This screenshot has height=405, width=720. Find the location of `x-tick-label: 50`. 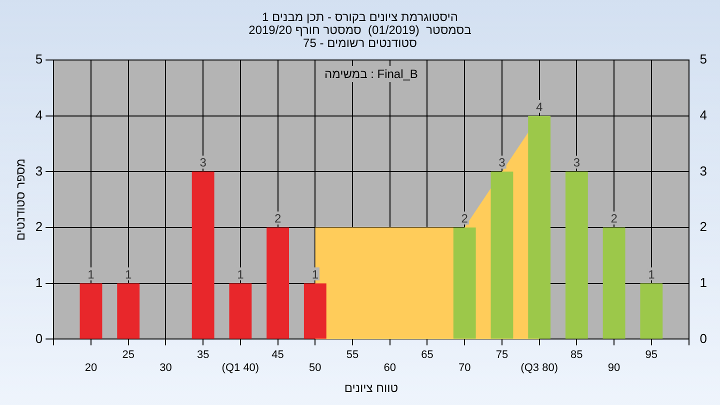

x-tick-label: 50 is located at coordinates (315, 368).